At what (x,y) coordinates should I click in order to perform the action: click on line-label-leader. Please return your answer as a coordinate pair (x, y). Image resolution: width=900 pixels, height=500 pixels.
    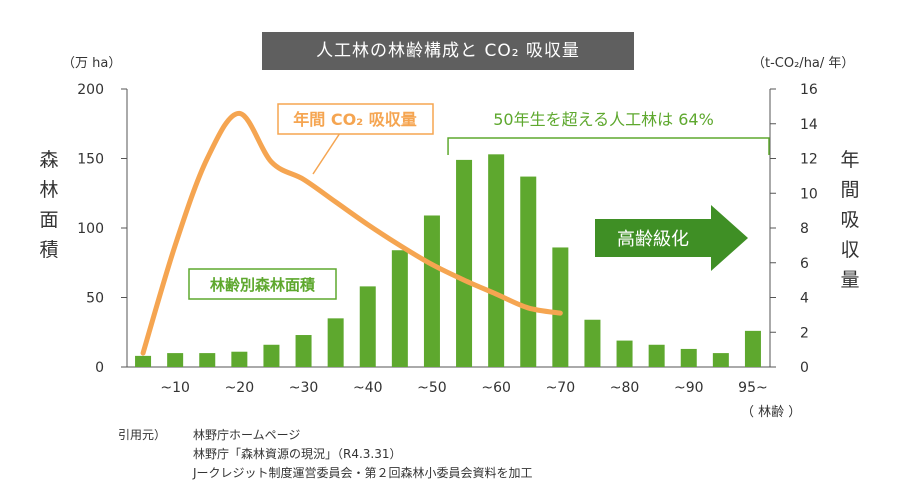
    Looking at the image, I should click on (326, 153).